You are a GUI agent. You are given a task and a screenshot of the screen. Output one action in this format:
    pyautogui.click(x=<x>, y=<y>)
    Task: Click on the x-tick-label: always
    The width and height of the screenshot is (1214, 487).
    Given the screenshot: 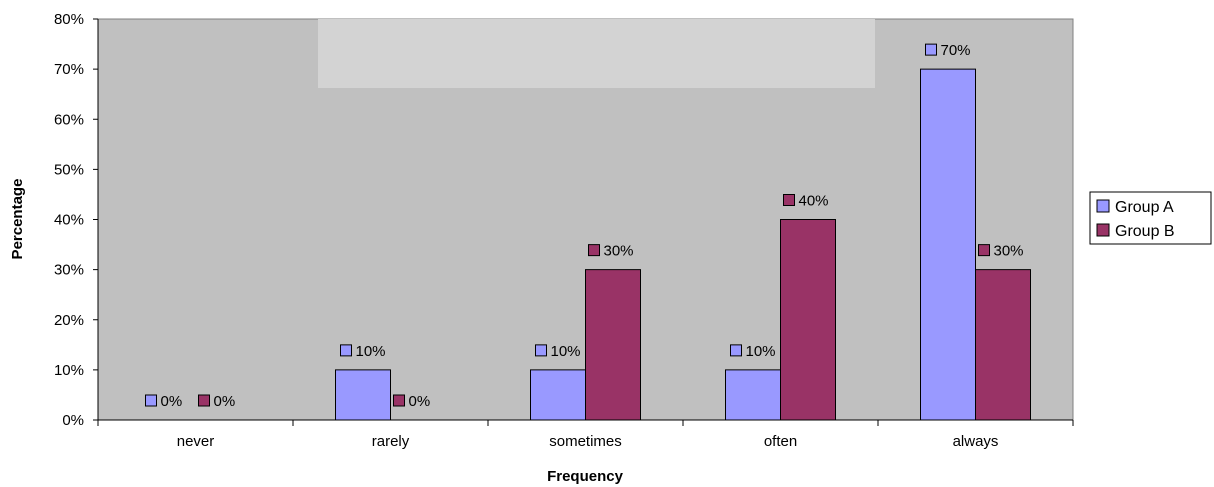 What is the action you would take?
    pyautogui.click(x=976, y=441)
    